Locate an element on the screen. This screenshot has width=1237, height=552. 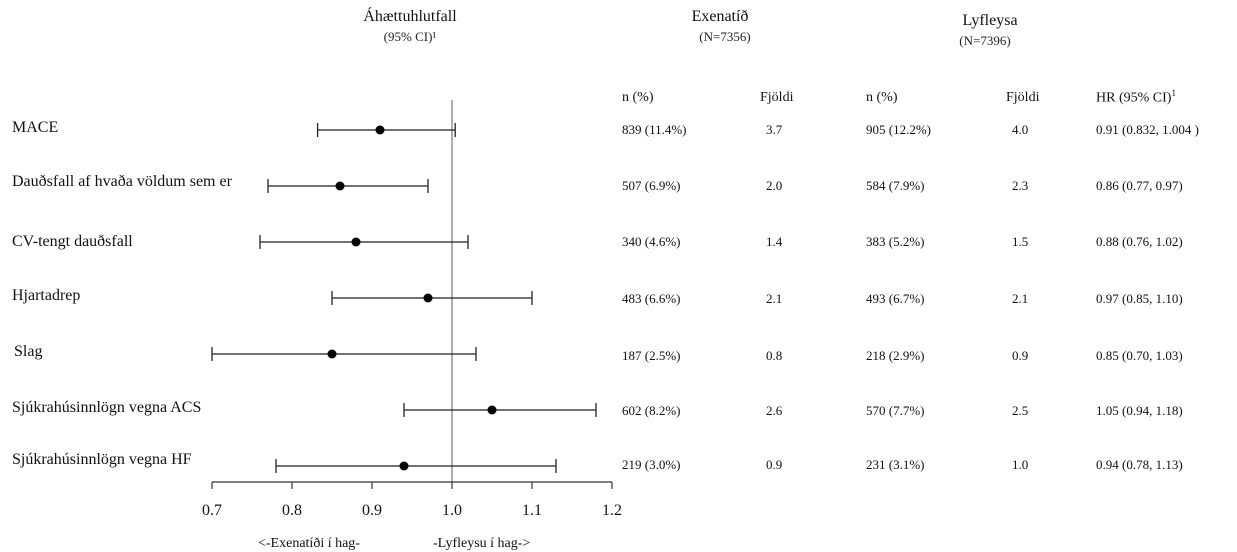
col-header-rate-placebo: Fjöldi is located at coordinates (1023, 97).